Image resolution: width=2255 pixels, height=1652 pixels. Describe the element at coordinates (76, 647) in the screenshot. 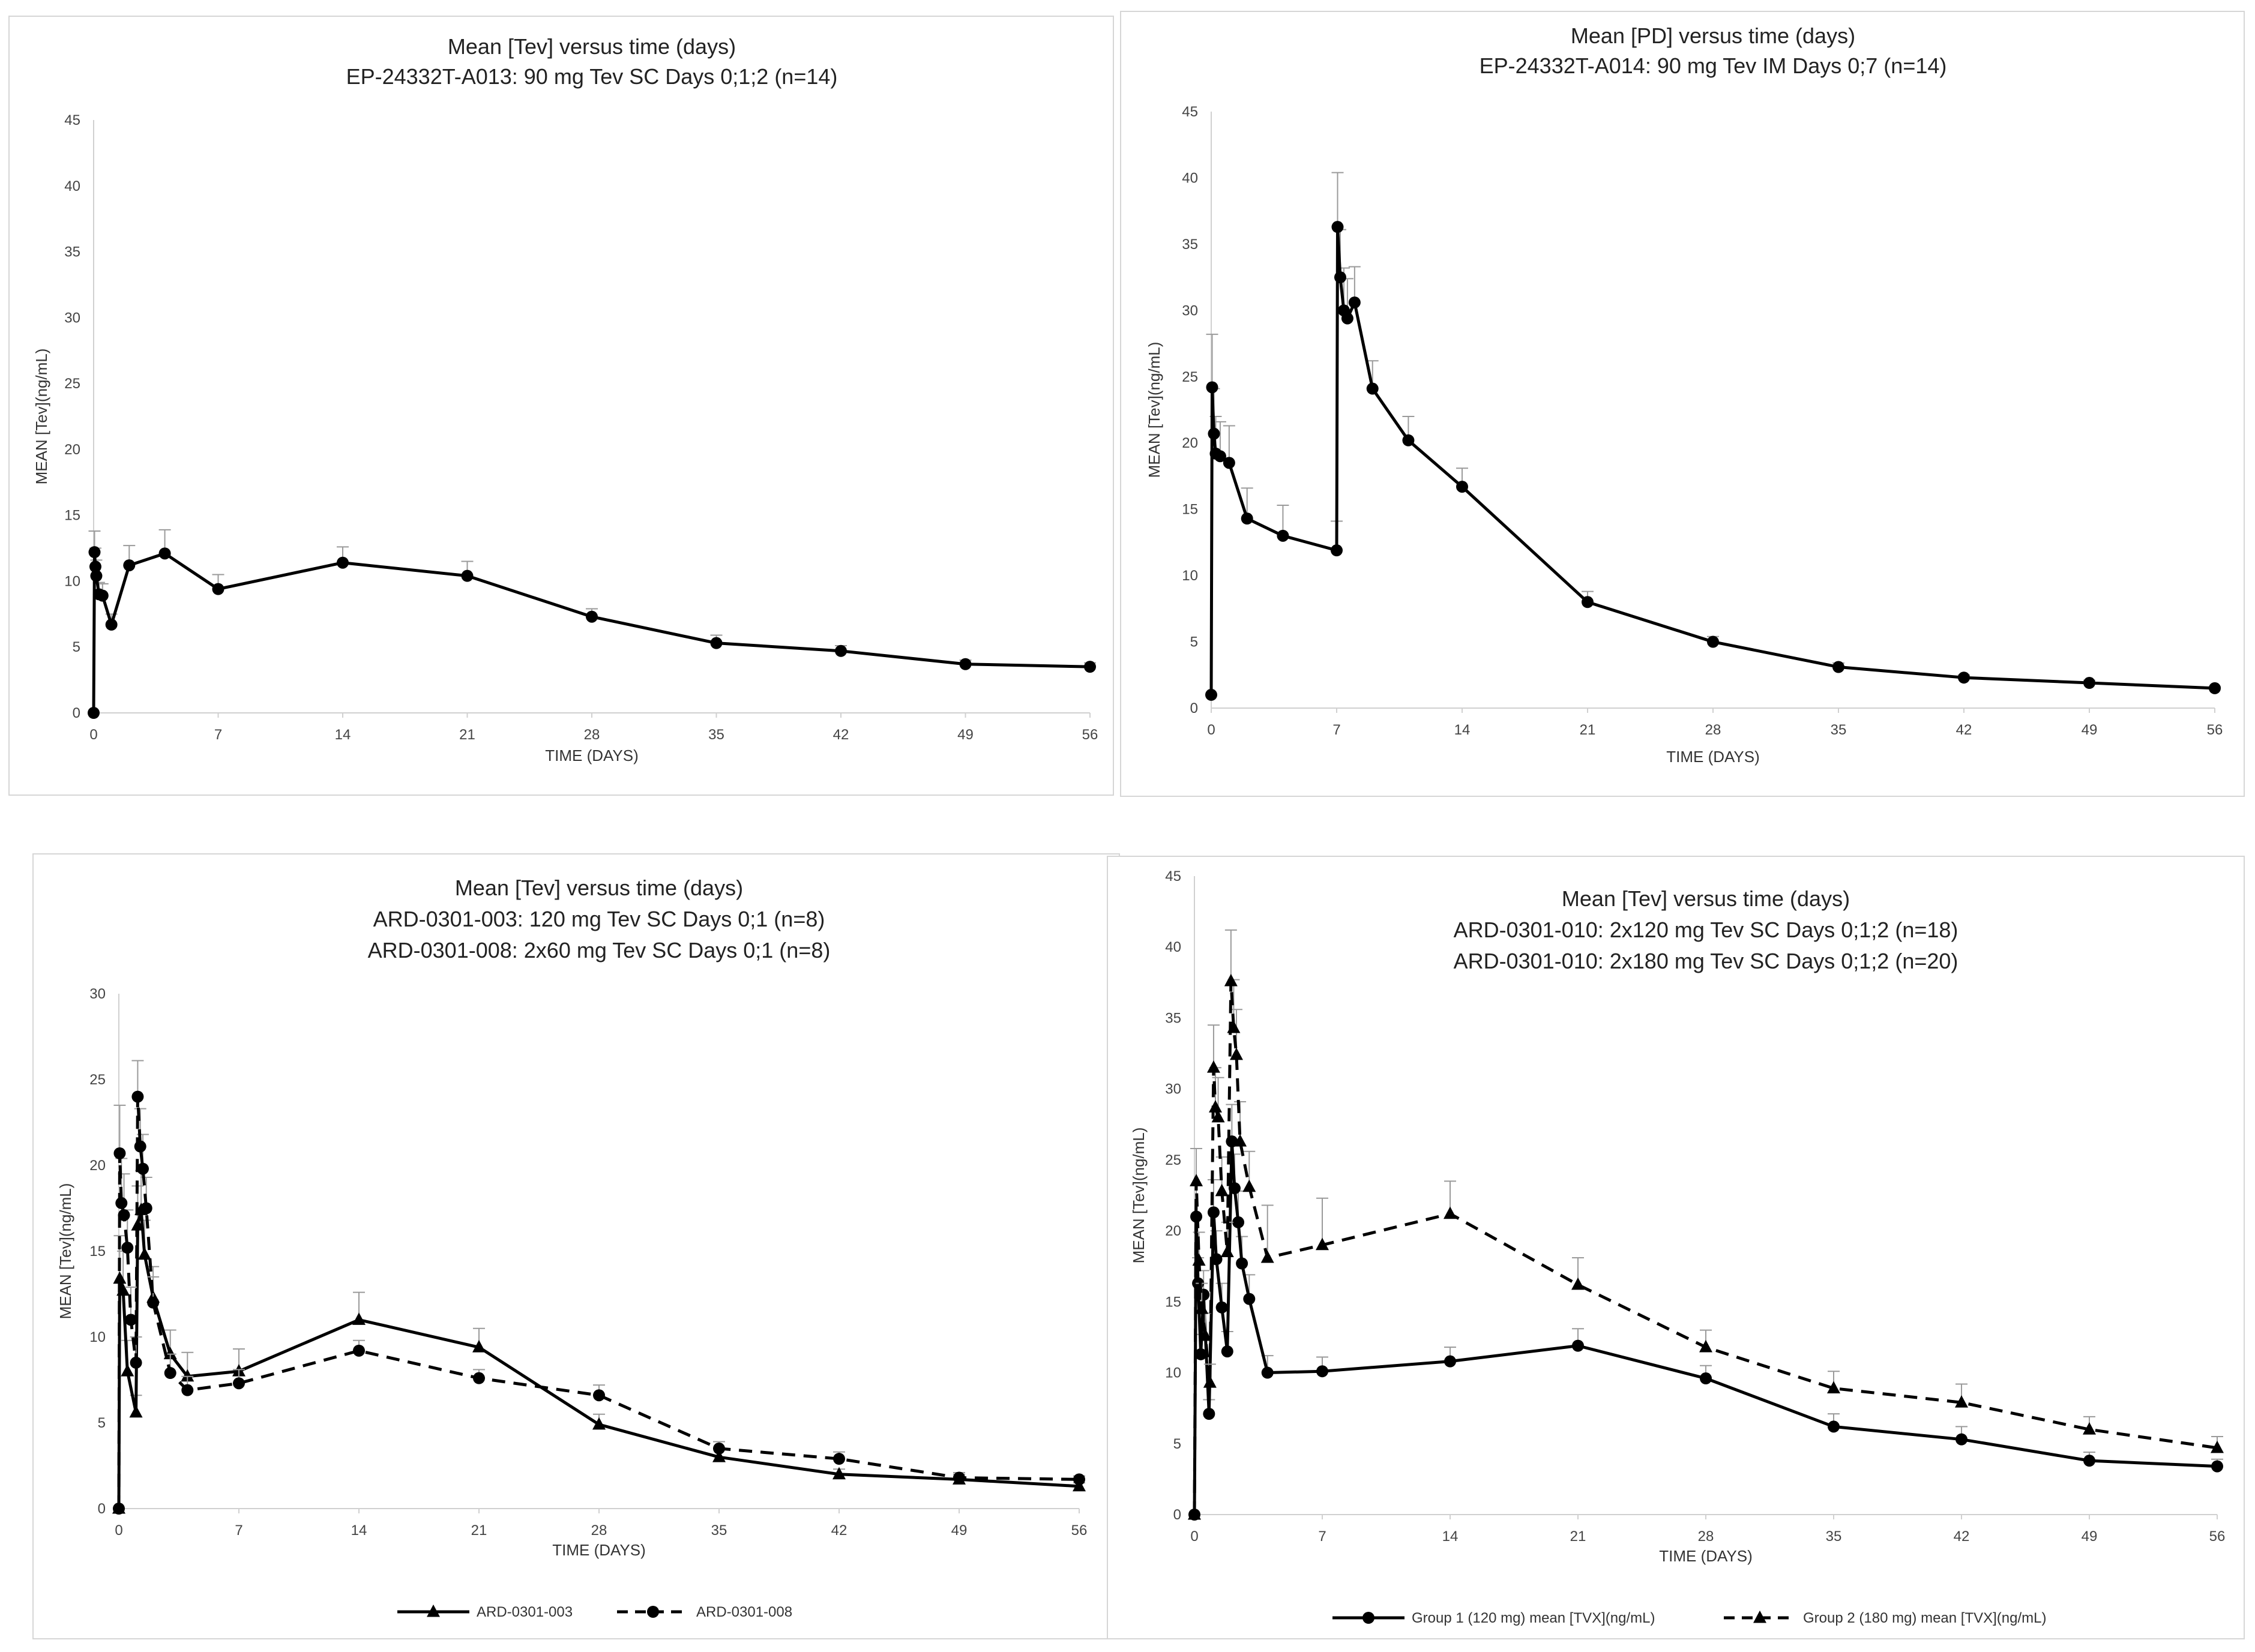

I see `y-tick-label: 5` at that location.